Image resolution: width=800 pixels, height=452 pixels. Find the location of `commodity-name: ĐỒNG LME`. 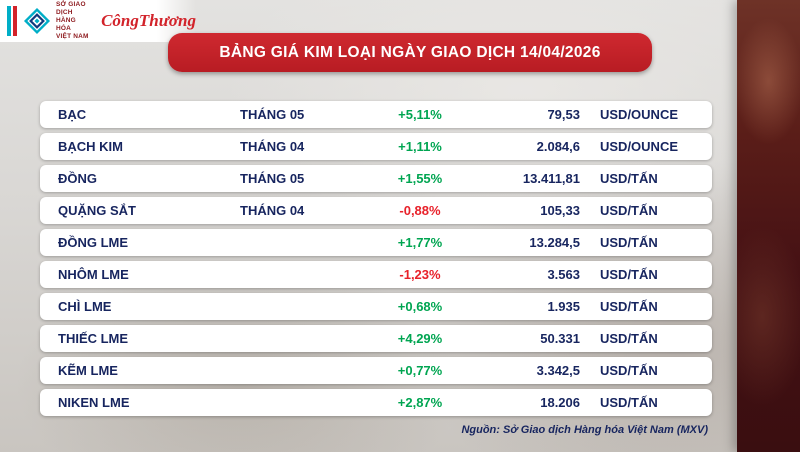

commodity-name: ĐỒNG LME is located at coordinates (93, 242).